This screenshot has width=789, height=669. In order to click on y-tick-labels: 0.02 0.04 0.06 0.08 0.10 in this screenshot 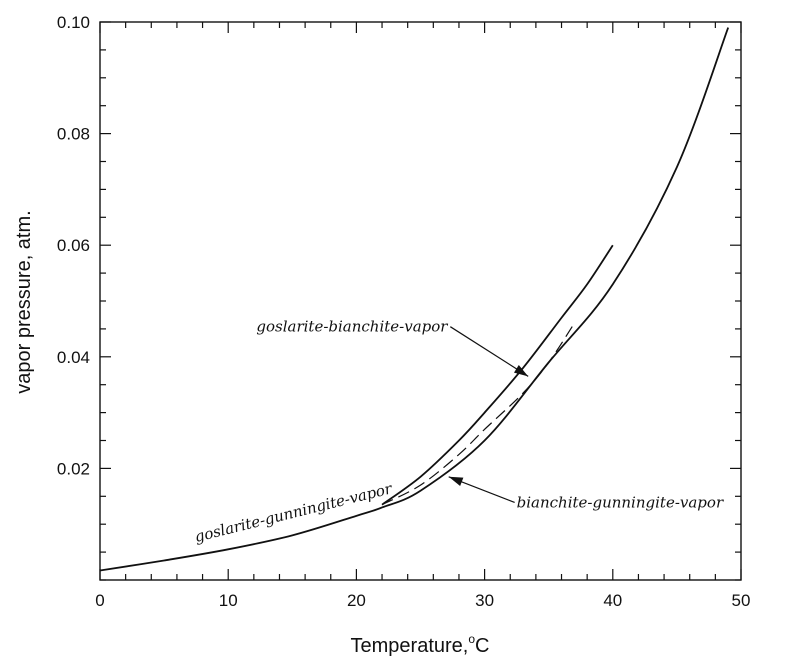, I will do `click(73, 245)`.